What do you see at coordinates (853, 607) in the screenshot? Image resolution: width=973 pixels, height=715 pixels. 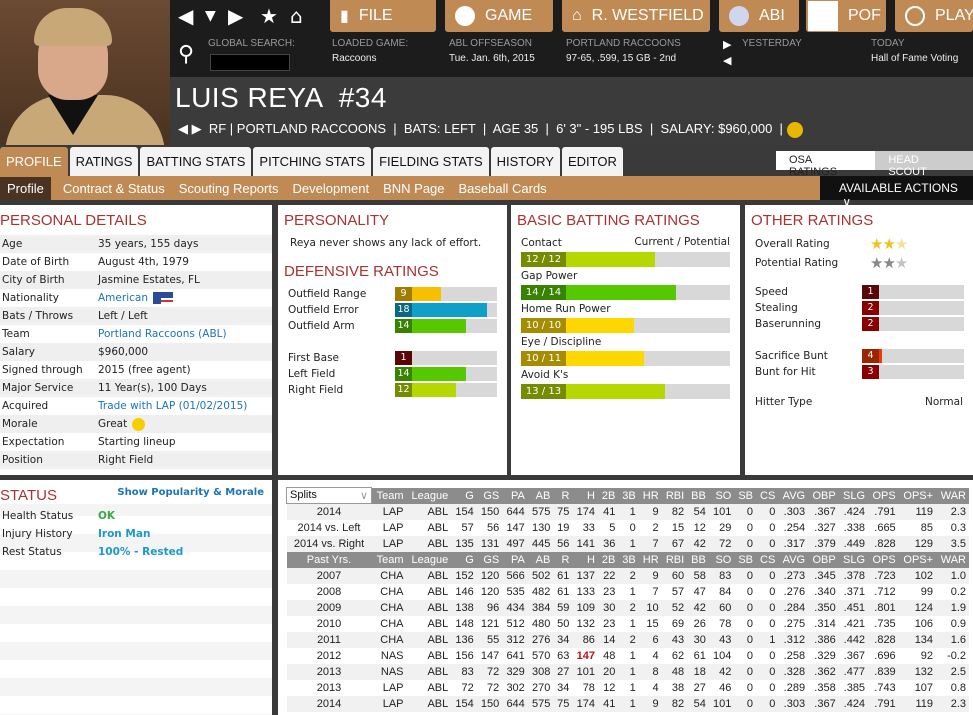 I see `table-cell: .451` at bounding box center [853, 607].